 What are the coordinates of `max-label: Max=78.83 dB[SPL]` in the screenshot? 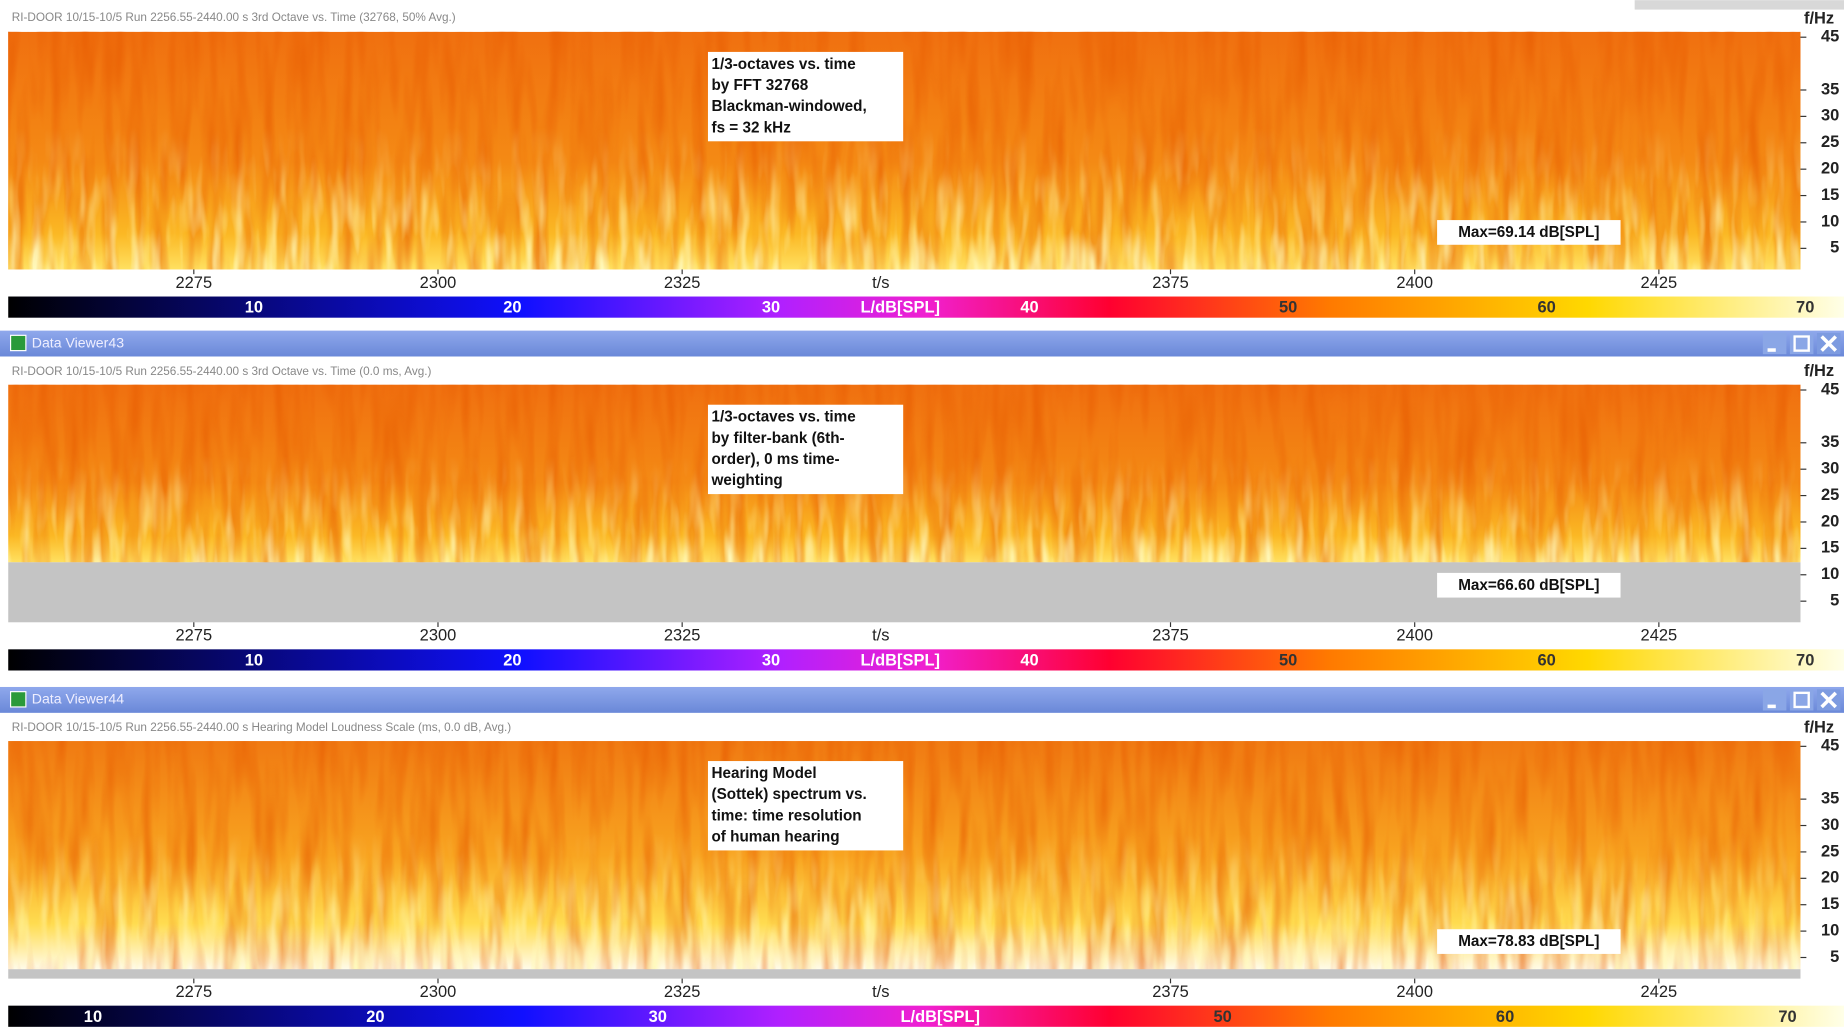 It's located at (1528, 941).